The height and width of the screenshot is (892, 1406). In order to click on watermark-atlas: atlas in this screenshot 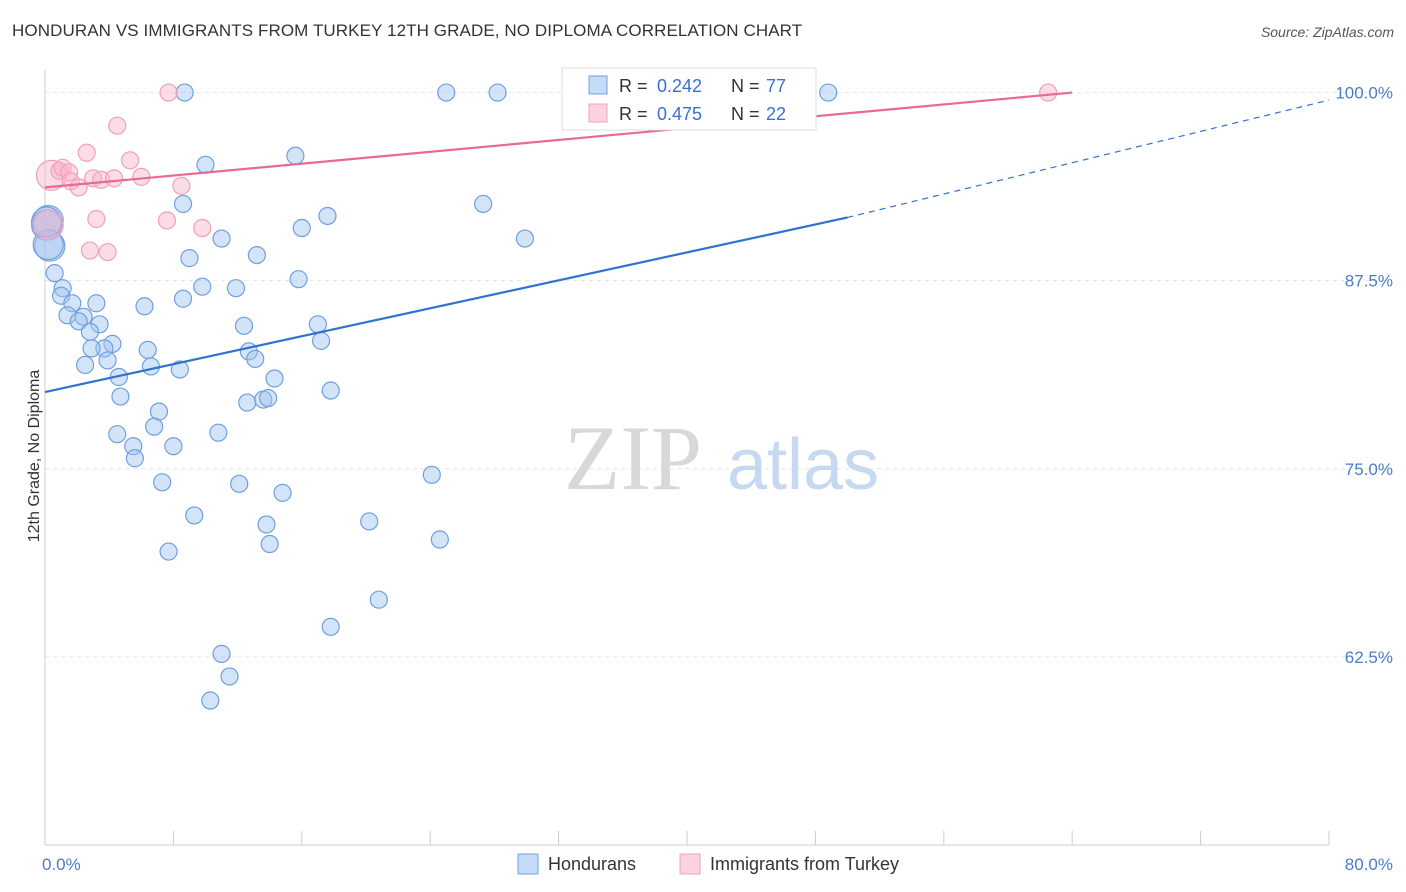, I will do `click(803, 465)`.